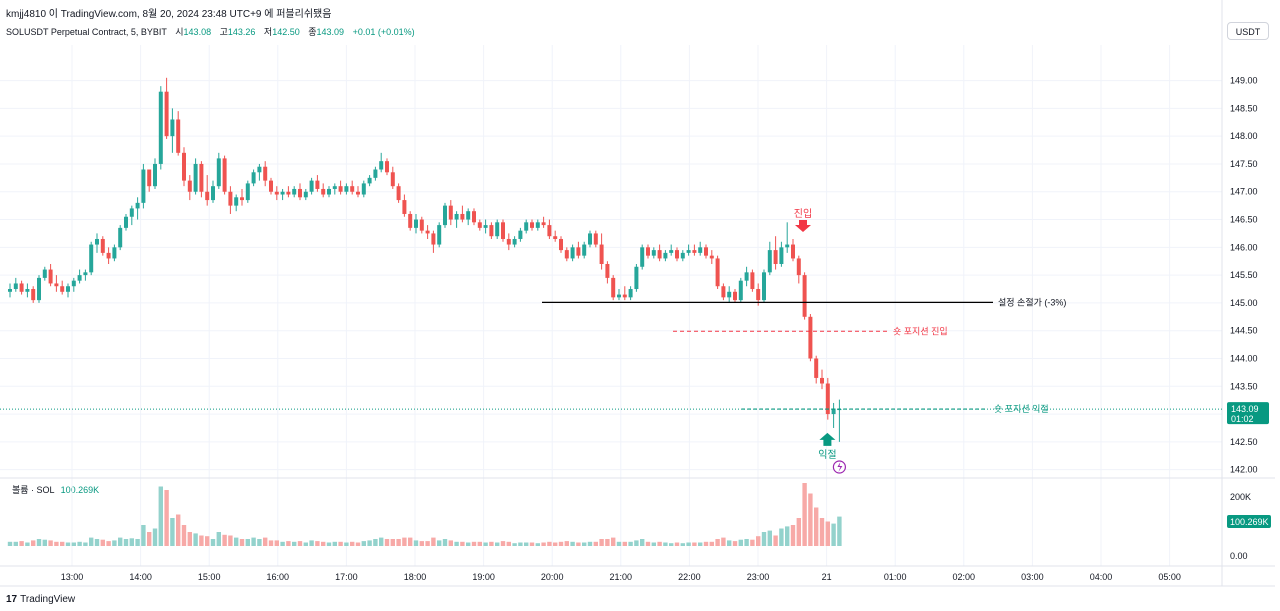 The width and height of the screenshot is (1280, 611). Describe the element at coordinates (86, 32) in the screenshot. I see `symbol-name: SOLUSDT Perpetual Contract, 5, BYBIT` at that location.